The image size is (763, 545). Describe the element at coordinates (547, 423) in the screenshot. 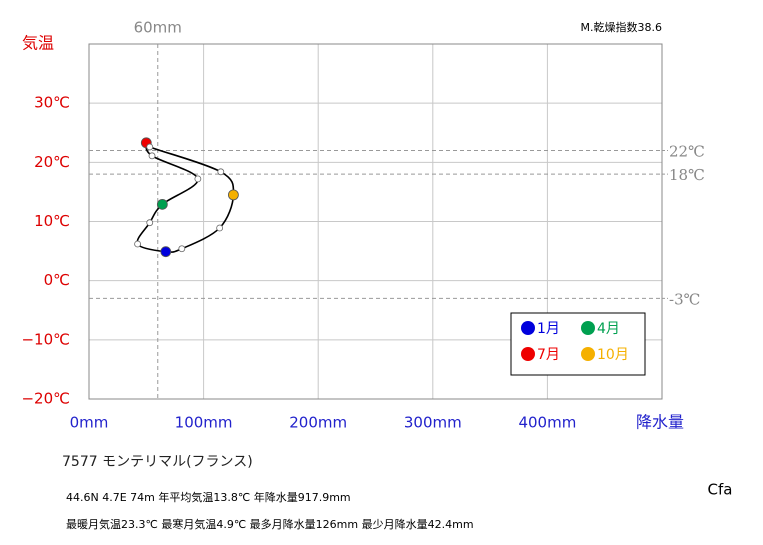

I see `x-tick-label: 400mm` at that location.